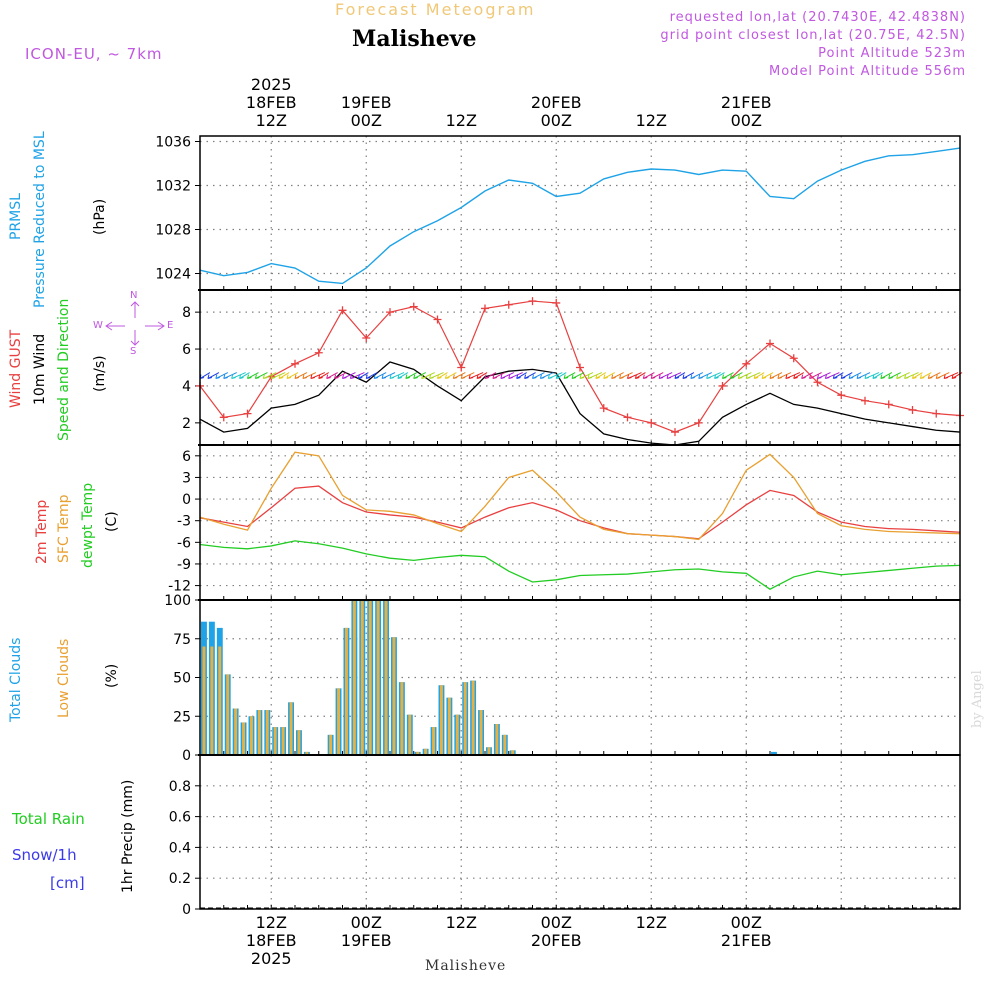 This screenshot has height=1000, width=1000. I want to click on bottom-time-label: 12Z, so click(651, 922).